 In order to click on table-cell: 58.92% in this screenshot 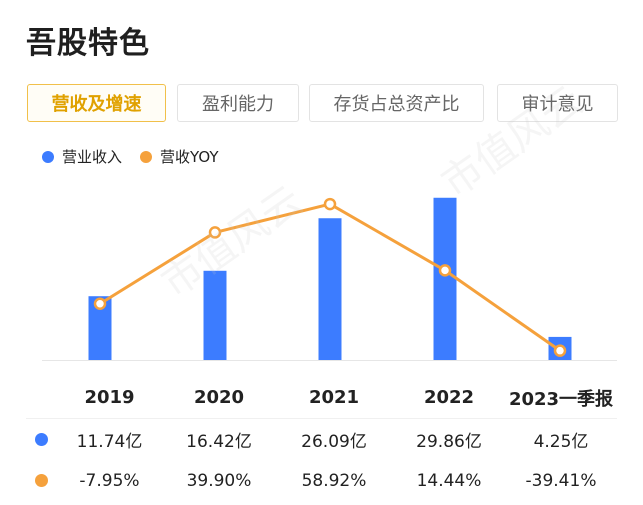, I will do `click(334, 480)`.